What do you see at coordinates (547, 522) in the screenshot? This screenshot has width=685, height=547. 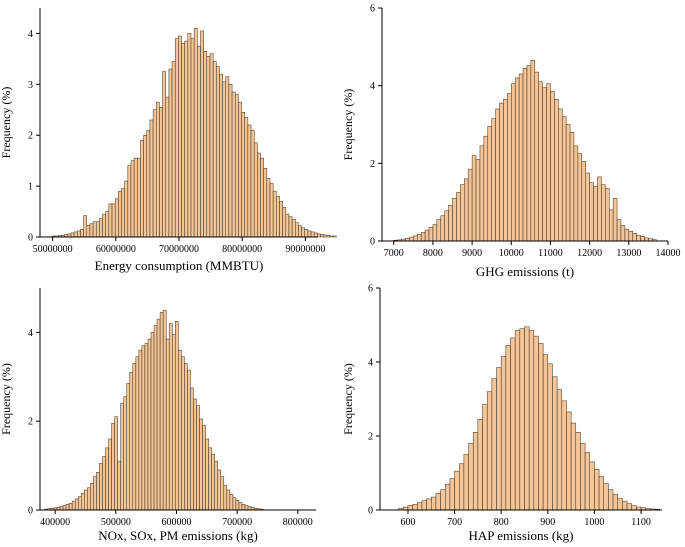 I see `hap-x-tick-label: 900` at bounding box center [547, 522].